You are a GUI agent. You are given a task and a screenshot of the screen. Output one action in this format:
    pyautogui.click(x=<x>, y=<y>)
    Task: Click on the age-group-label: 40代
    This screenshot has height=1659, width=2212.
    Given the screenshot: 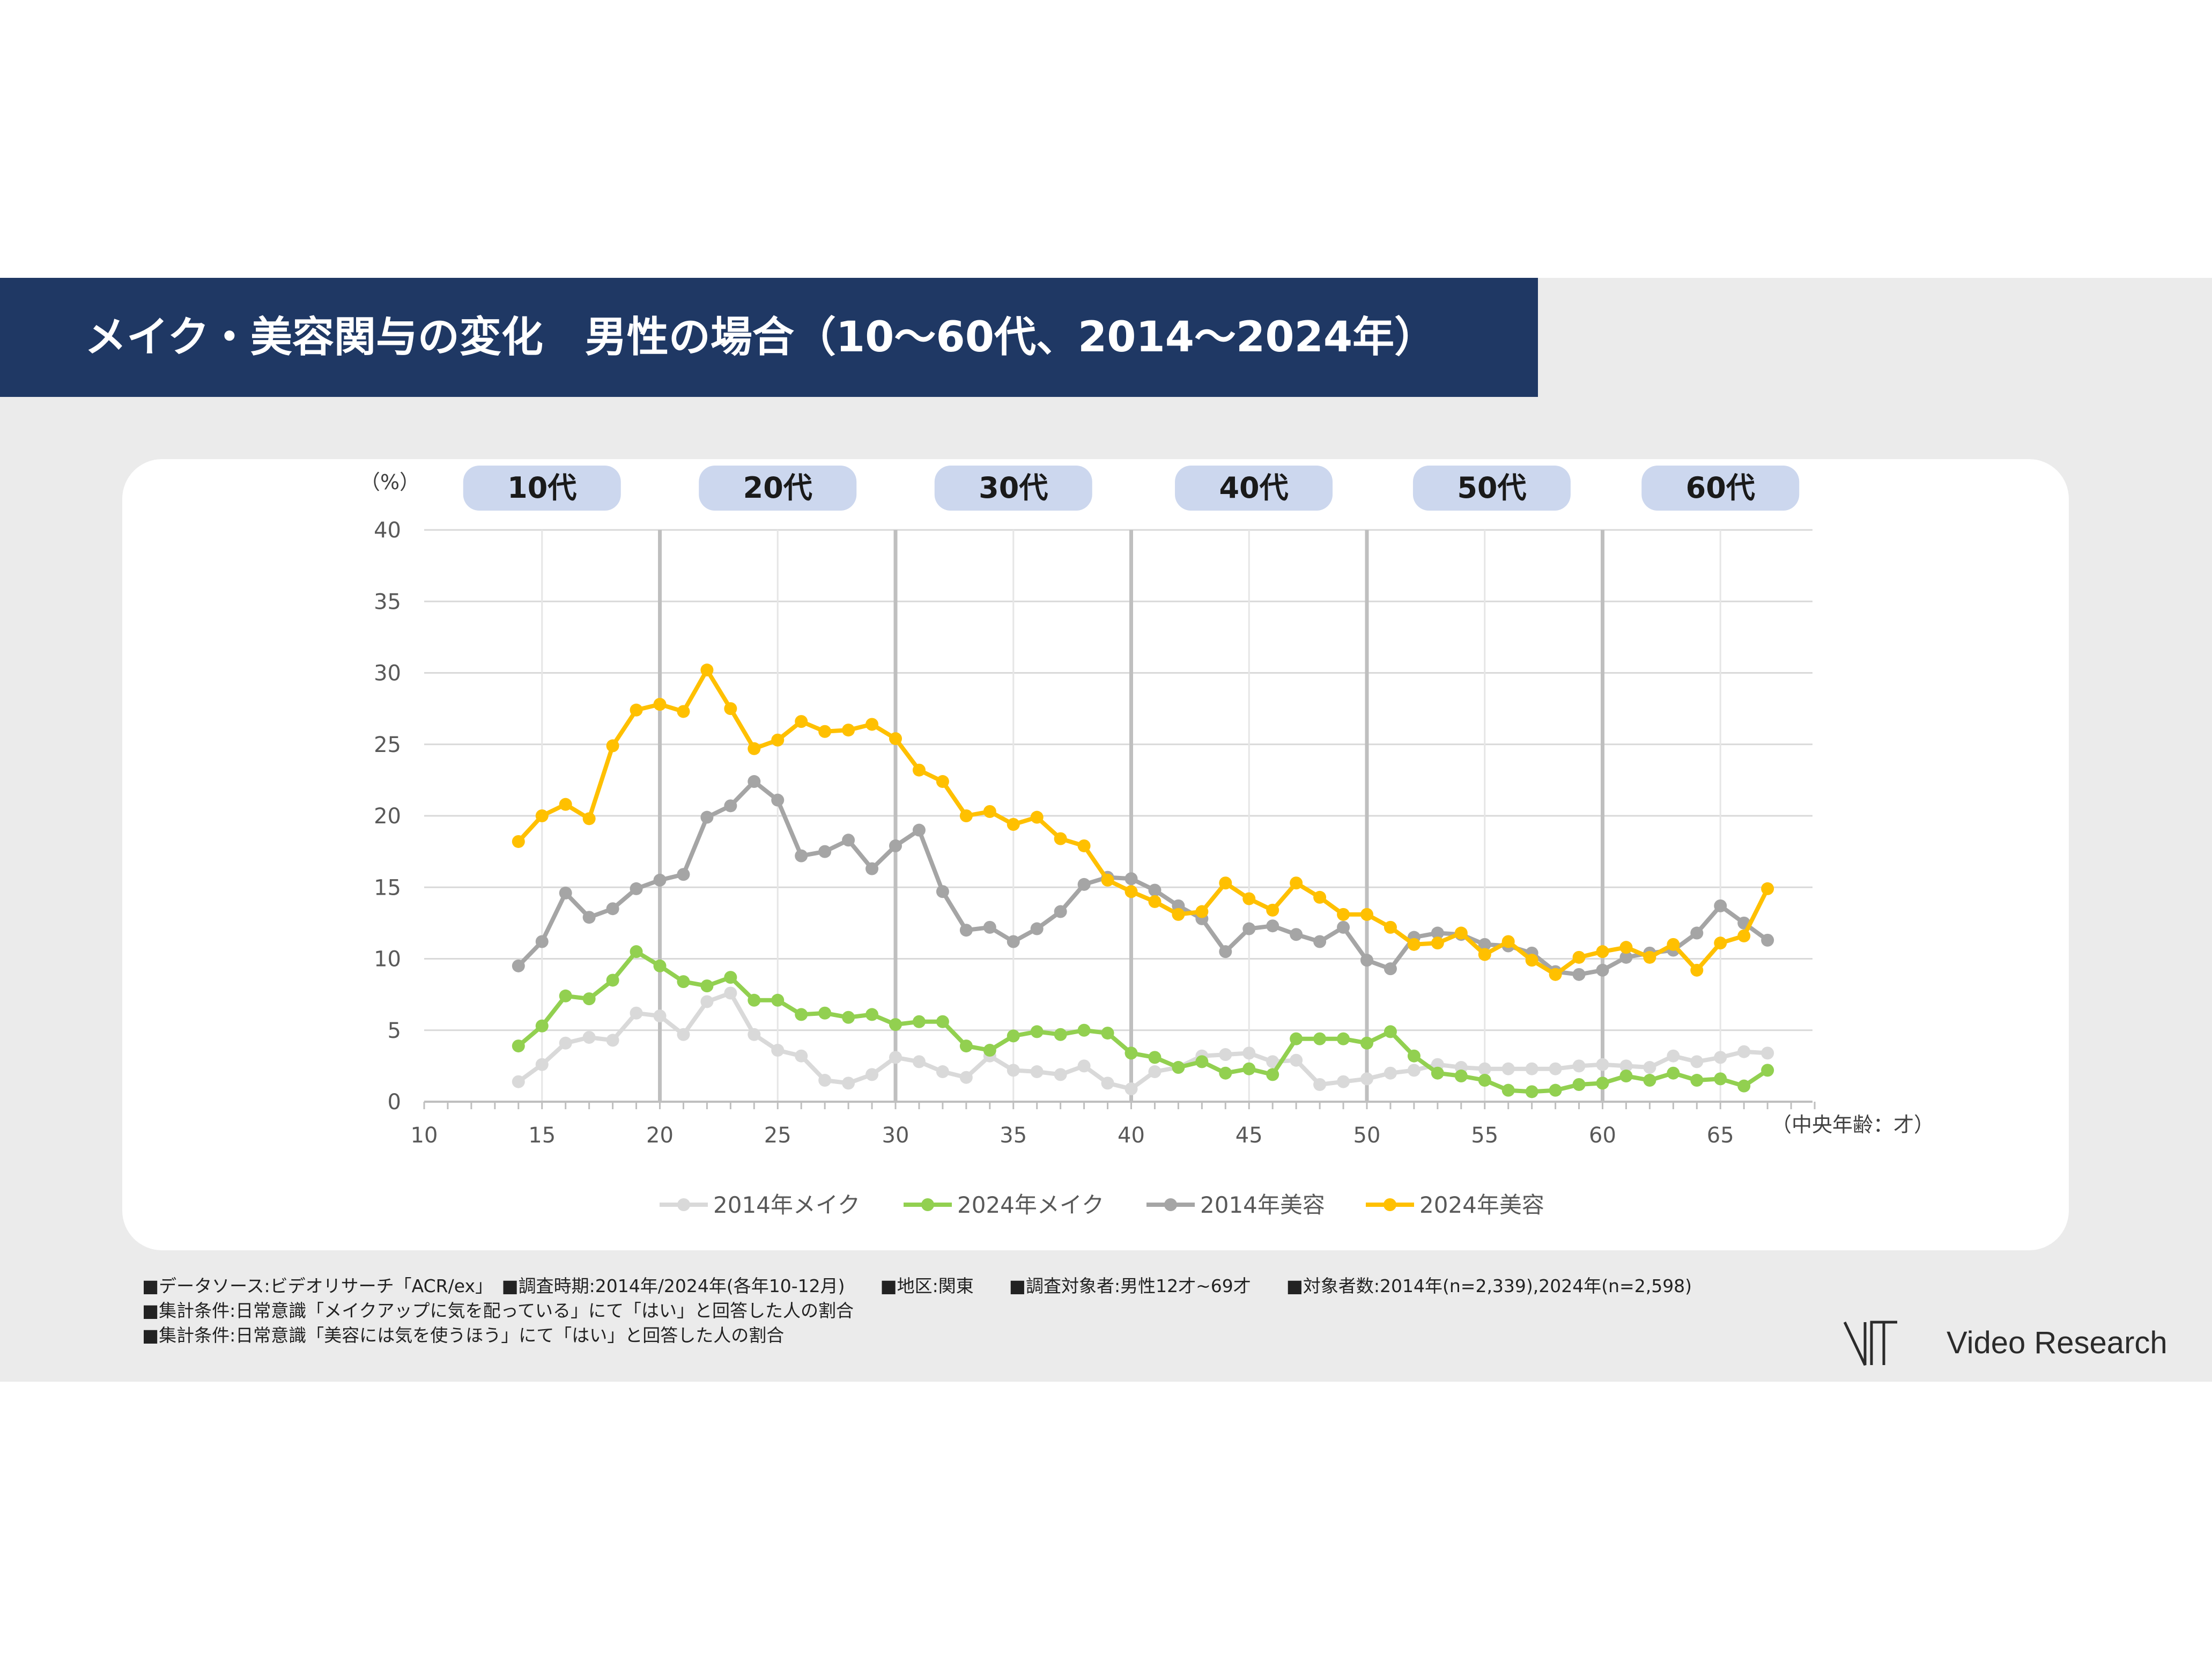 What is the action you would take?
    pyautogui.click(x=1253, y=488)
    